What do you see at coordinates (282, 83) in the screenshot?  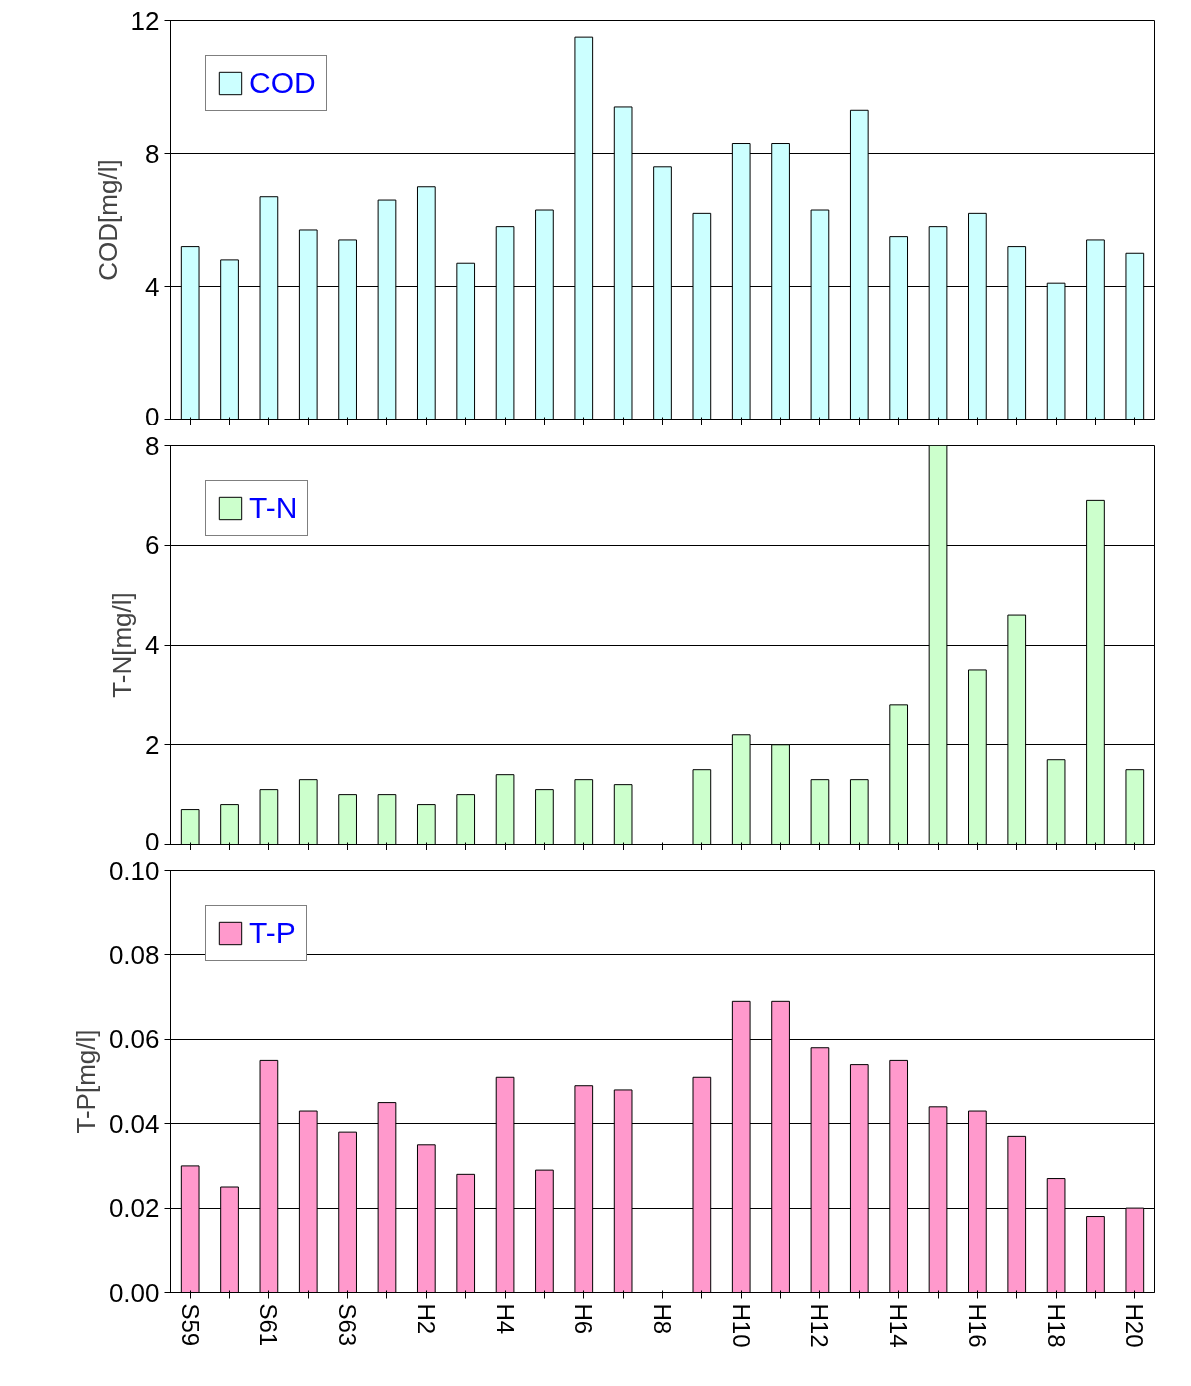 I see `legend-label: COD` at bounding box center [282, 83].